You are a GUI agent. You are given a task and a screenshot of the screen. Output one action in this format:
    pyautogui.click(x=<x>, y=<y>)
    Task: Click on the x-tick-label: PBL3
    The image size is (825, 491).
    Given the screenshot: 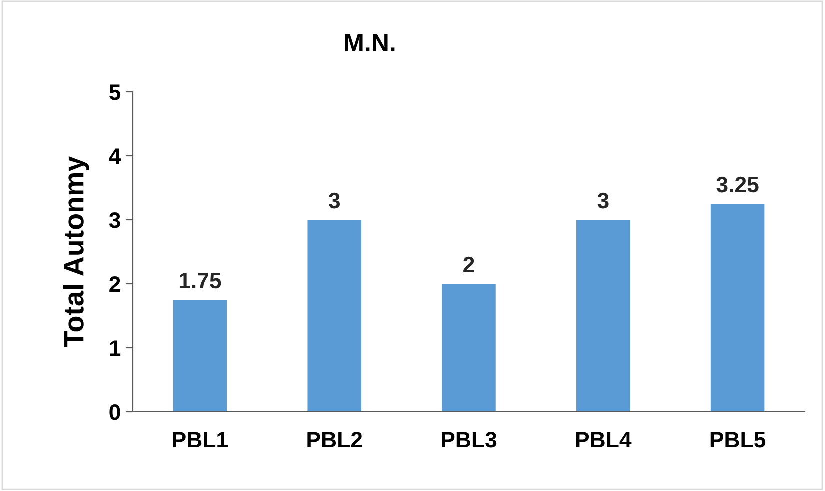 What is the action you would take?
    pyautogui.click(x=469, y=440)
    